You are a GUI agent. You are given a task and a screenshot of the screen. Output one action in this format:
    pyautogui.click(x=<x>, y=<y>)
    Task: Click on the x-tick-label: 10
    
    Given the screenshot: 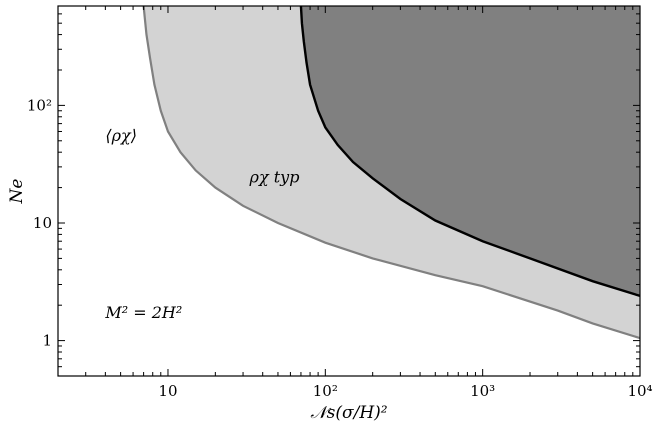 What is the action you would take?
    pyautogui.click(x=167, y=391)
    